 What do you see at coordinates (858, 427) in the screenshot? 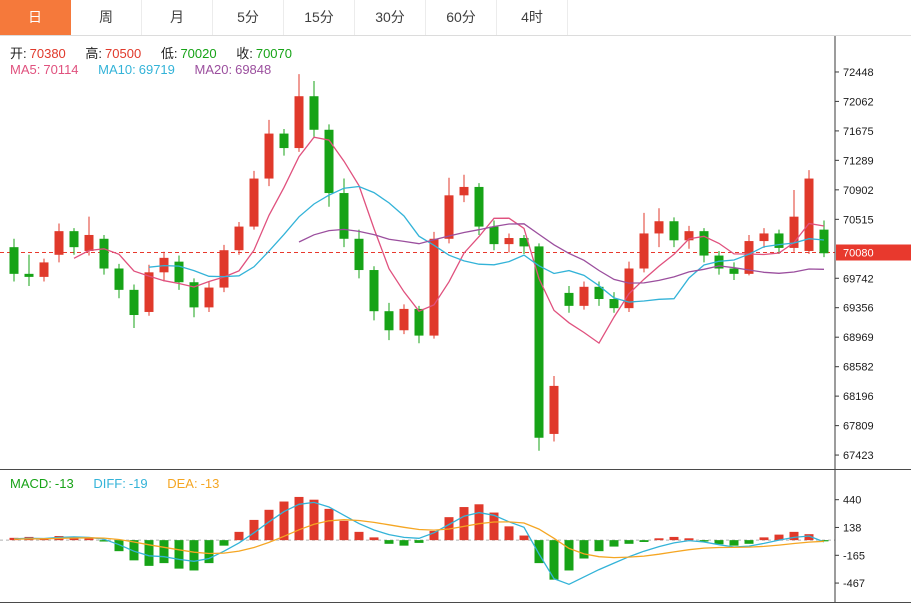
I see `svg-text: 67809` at bounding box center [858, 427].